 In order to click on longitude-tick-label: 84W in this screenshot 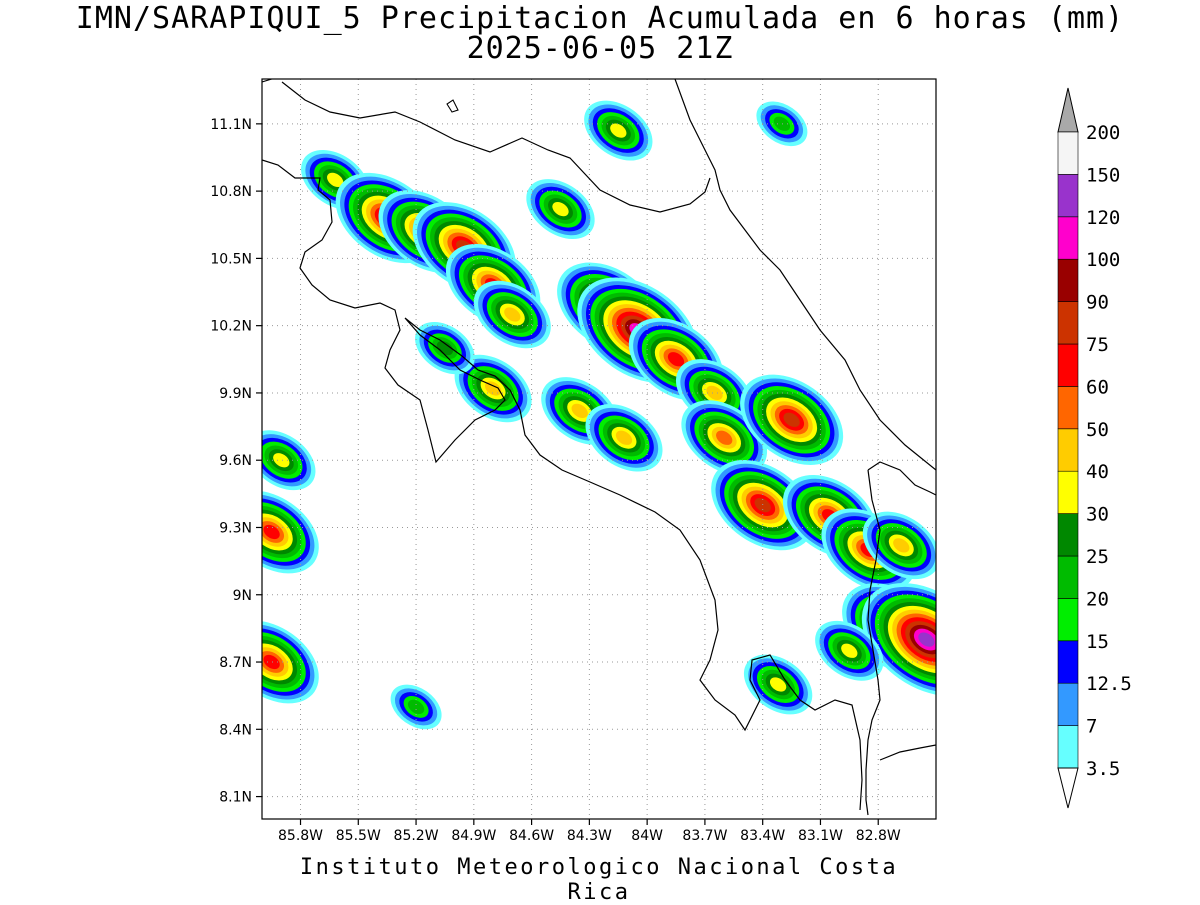, I will do `click(647, 836)`.